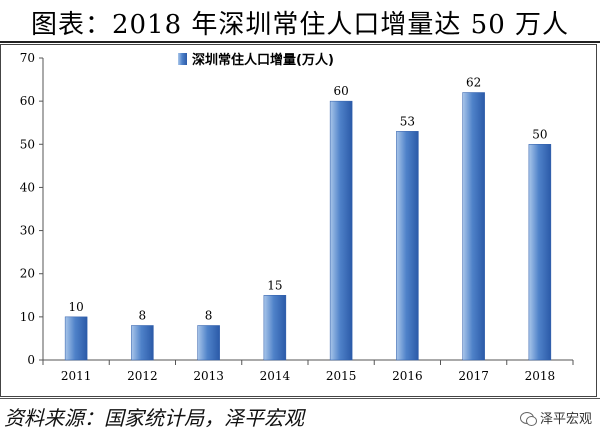  I want to click on wechat-icon, so click(528, 418).